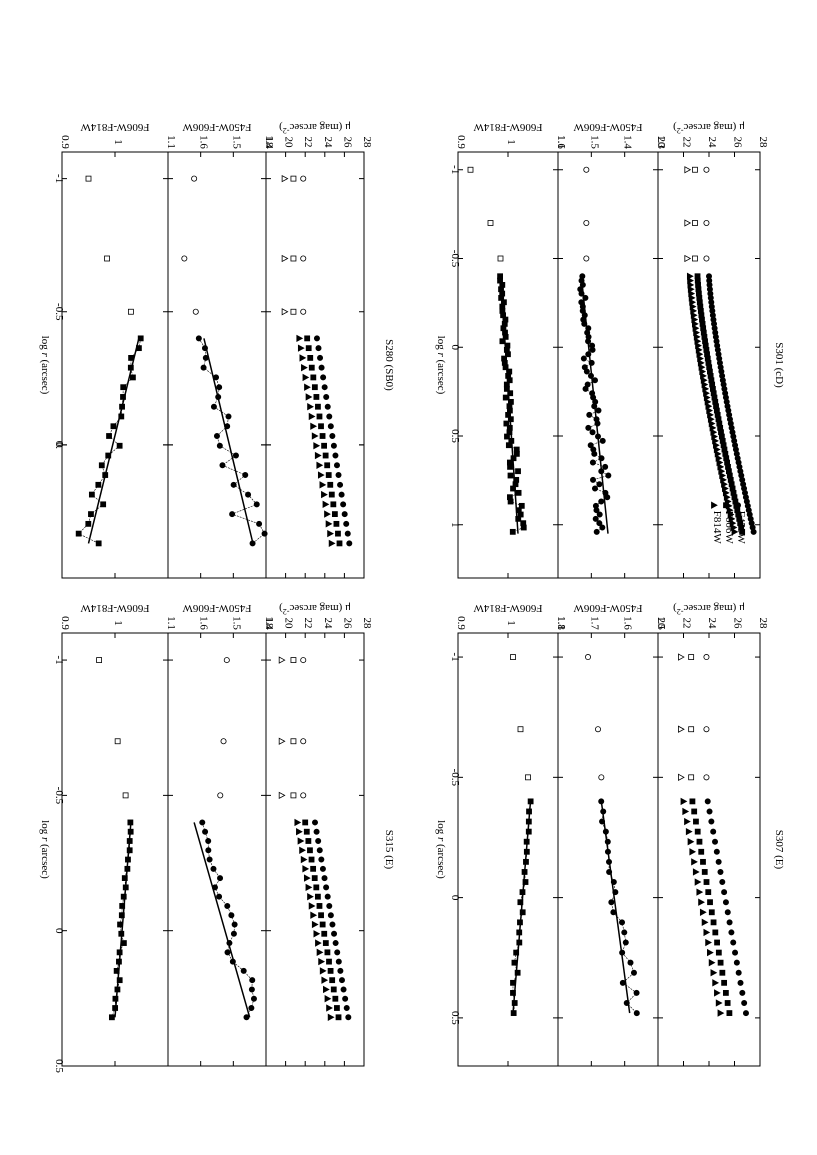  I want to click on mu-f450-point, so click(706, 169).